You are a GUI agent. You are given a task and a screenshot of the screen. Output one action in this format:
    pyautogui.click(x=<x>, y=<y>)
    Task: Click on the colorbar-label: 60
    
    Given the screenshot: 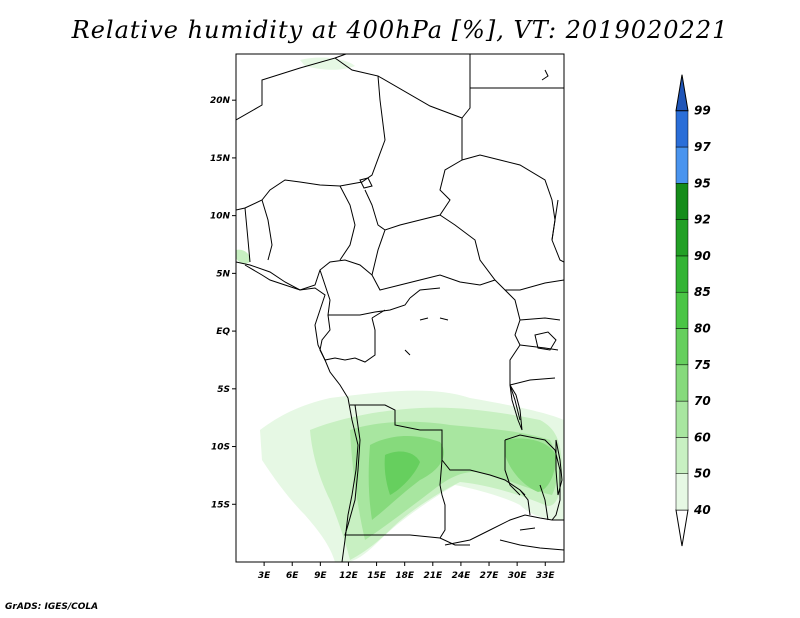 What is the action you would take?
    pyautogui.click(x=702, y=437)
    